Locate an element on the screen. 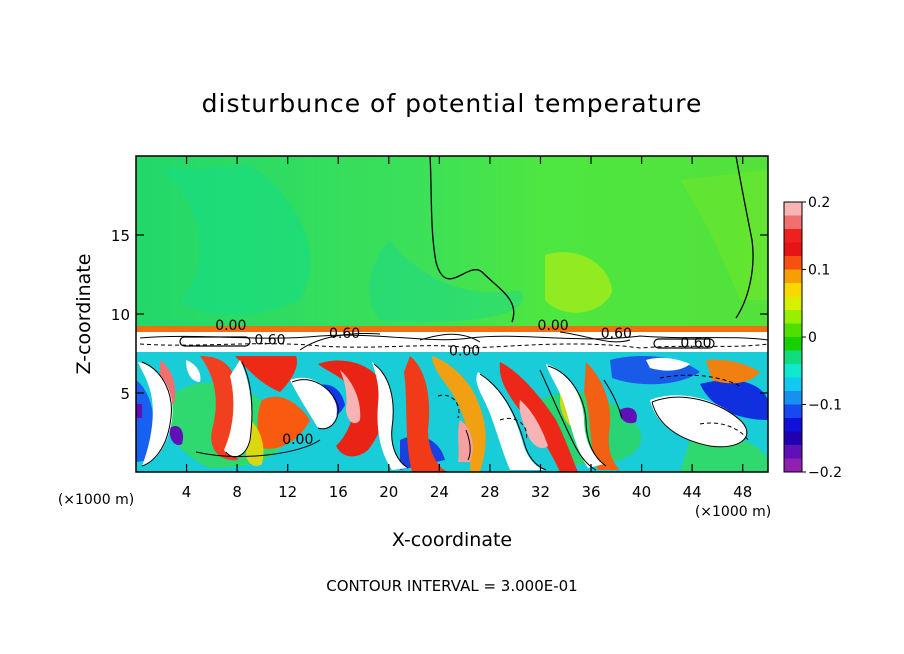 This screenshot has width=904, height=654. x-unit-right: (×1000 m) is located at coordinates (733, 512).